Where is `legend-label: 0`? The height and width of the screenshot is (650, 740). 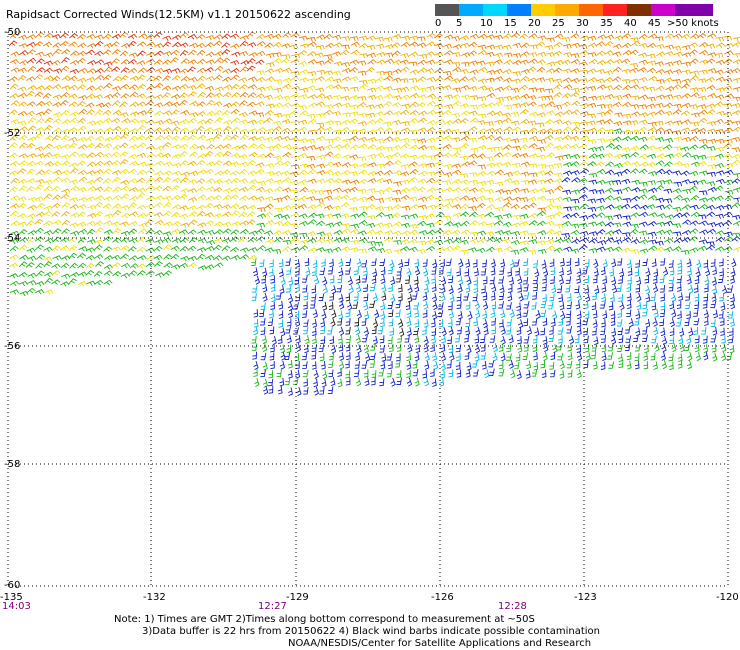
legend-label: 0 is located at coordinates (438, 23).